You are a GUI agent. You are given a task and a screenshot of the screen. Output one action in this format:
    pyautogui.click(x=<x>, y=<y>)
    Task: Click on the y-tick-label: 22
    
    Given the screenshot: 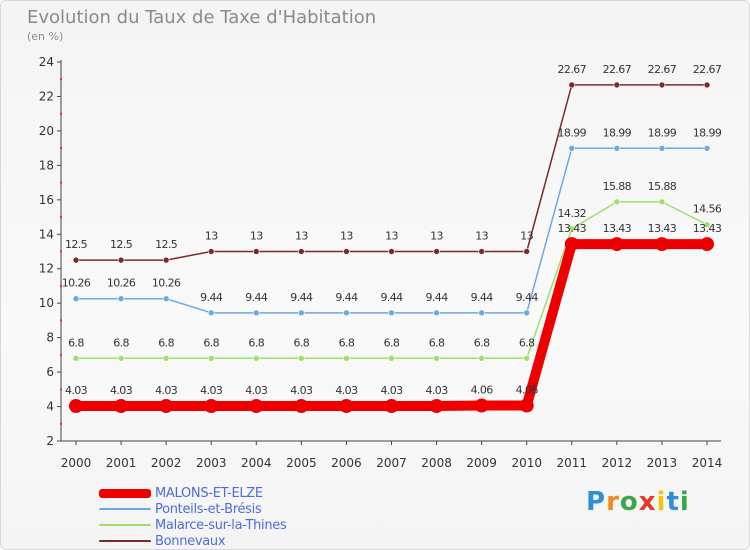 What is the action you would take?
    pyautogui.click(x=46, y=96)
    